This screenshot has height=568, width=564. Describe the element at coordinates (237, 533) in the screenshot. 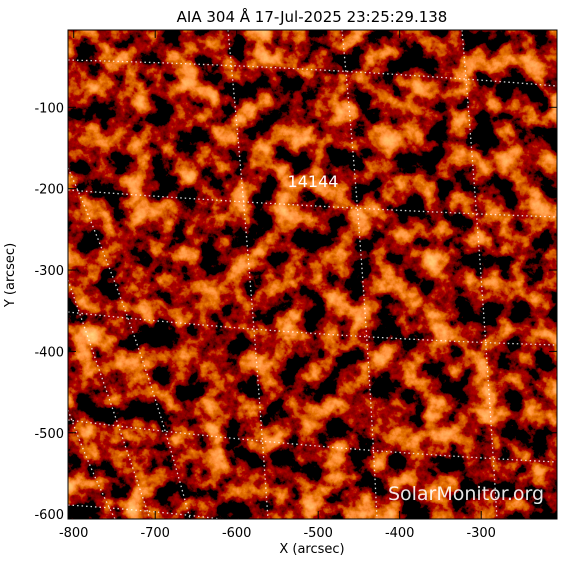

I see `x-tick-label: -600` at that location.